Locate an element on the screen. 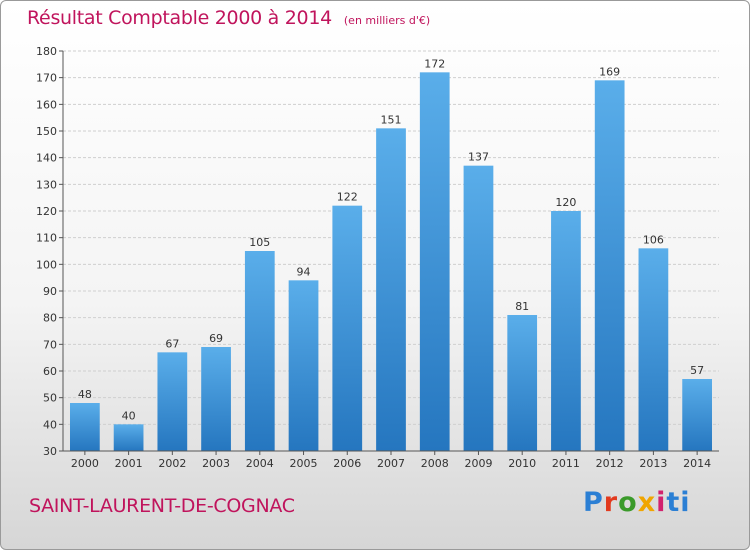 The height and width of the screenshot is (550, 750). bar-2013 is located at coordinates (653, 349).